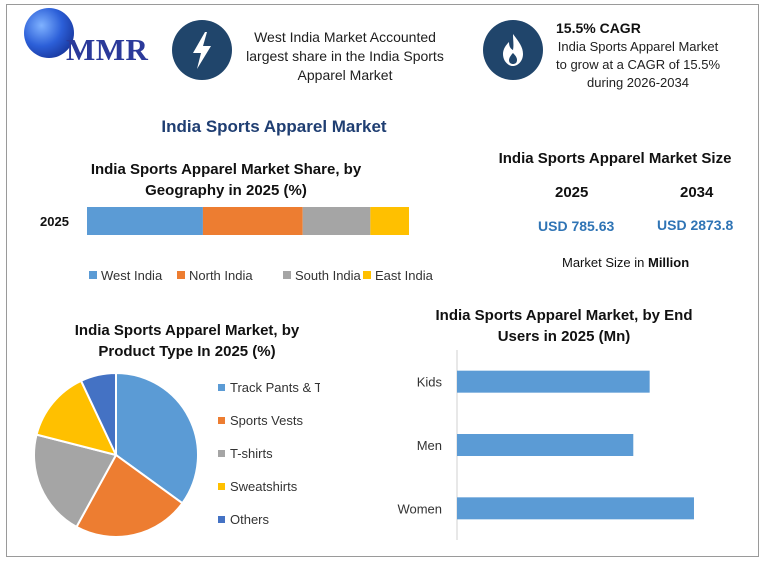 This screenshot has height=562, width=765. Describe the element at coordinates (419, 508) in the screenshot. I see `end-users-category-label: Women` at that location.